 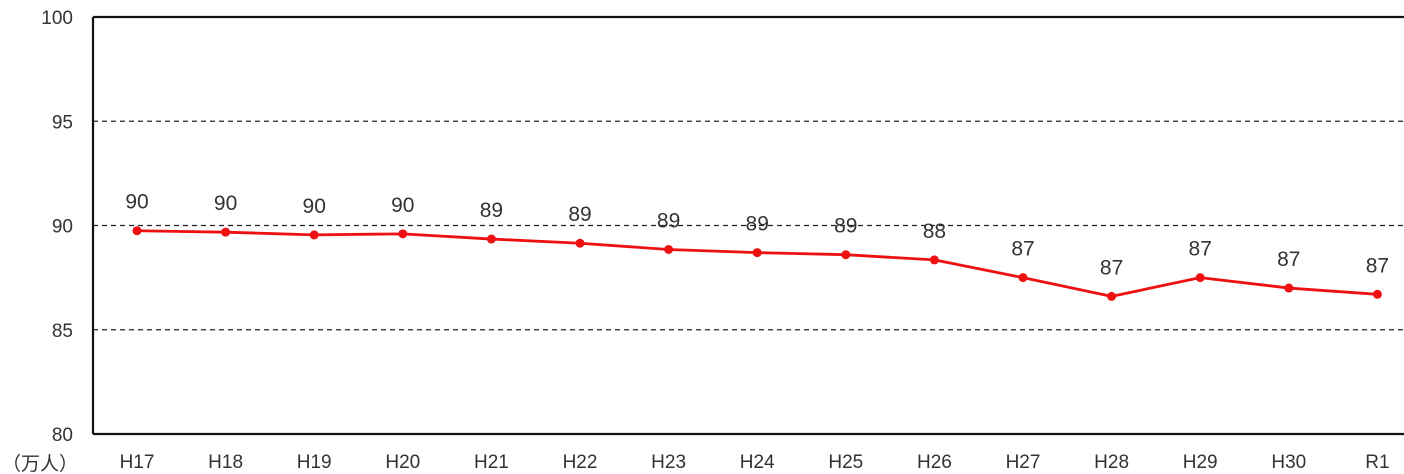 What do you see at coordinates (402, 462) in the screenshot?
I see `x-tick-label: H20` at bounding box center [402, 462].